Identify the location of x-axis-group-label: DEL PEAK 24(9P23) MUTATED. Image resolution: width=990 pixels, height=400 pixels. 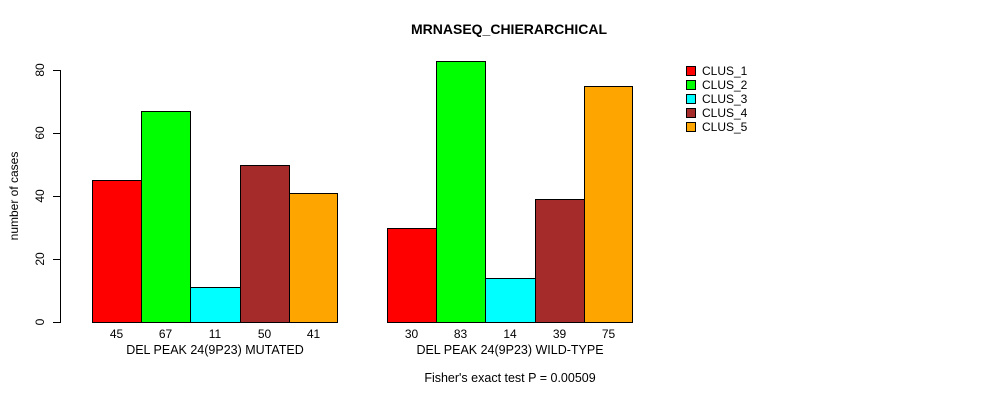
(215, 350).